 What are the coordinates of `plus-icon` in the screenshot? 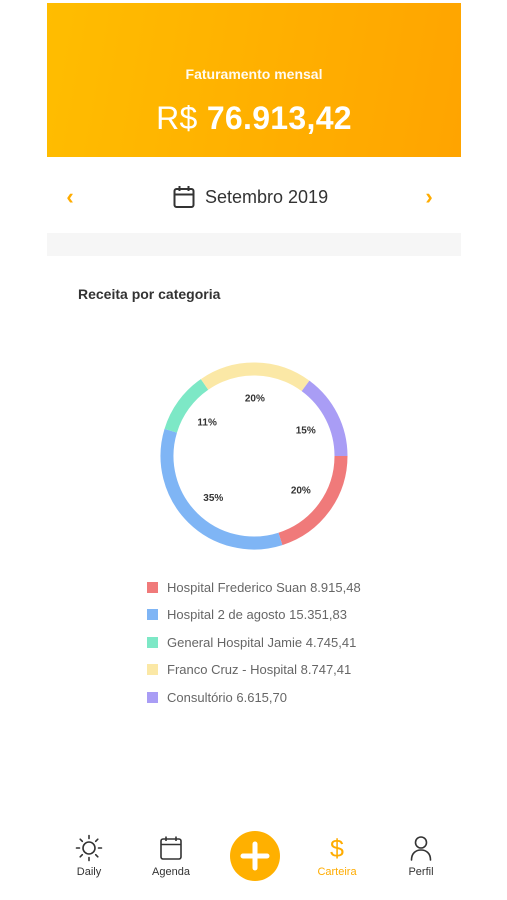 It's located at (255, 856).